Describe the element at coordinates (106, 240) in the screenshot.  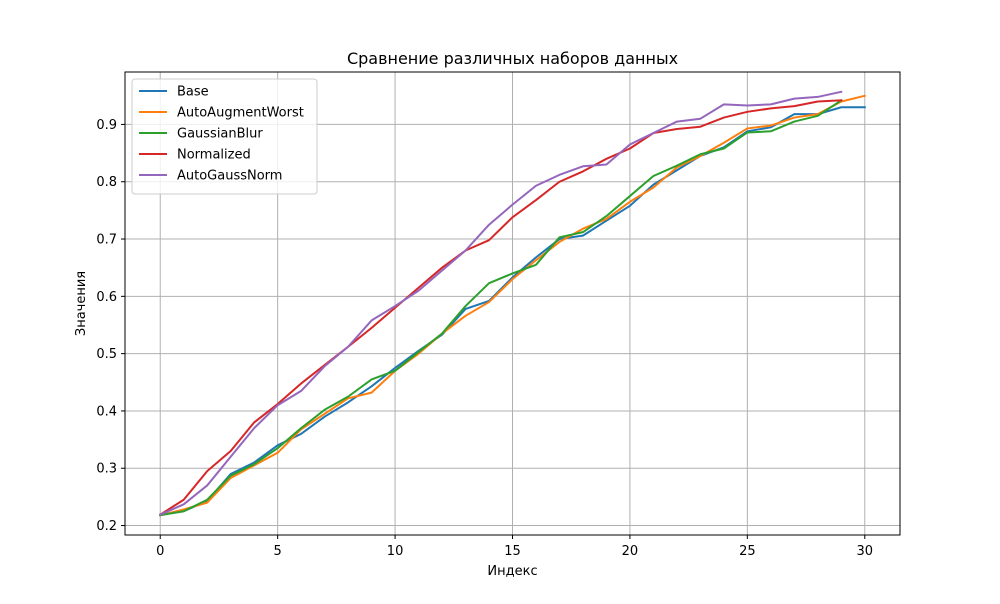
I see `y-tick-label: 0.7` at that location.